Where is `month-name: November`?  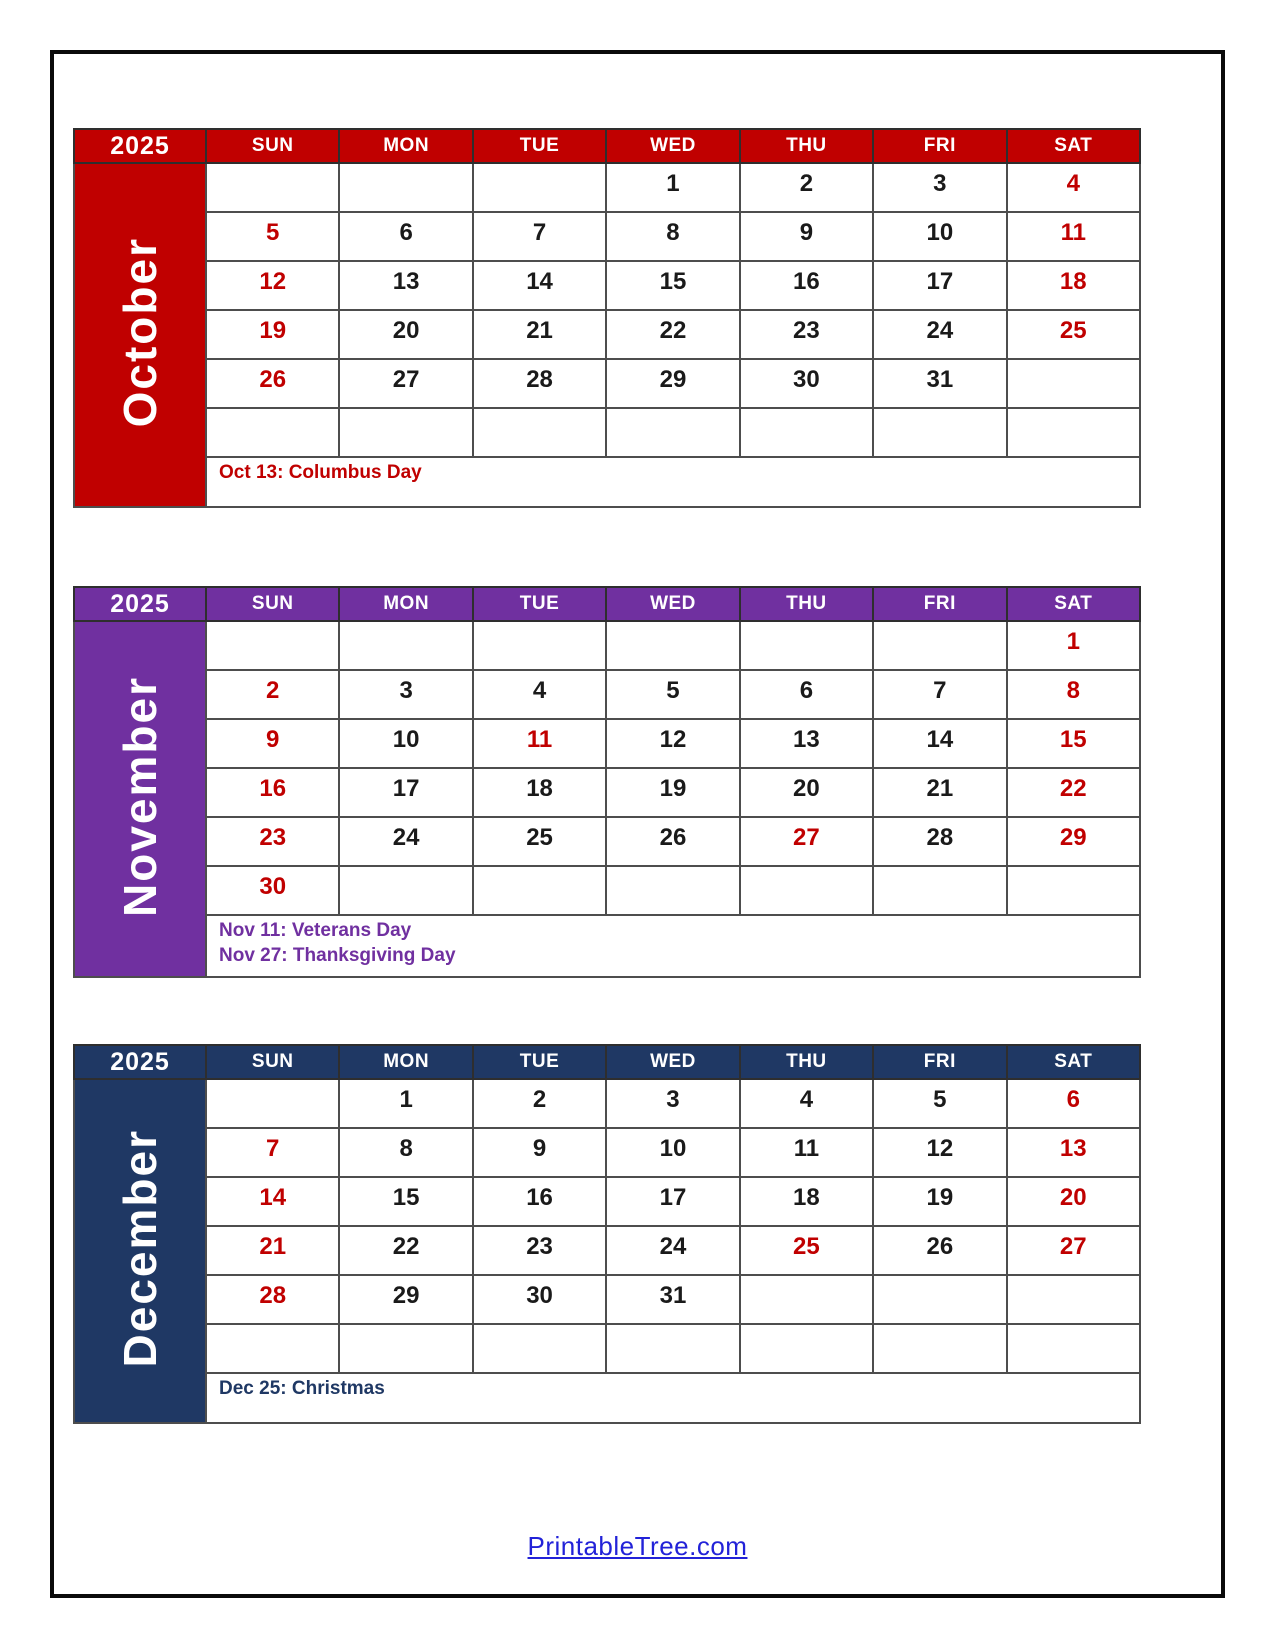 month-name: November is located at coordinates (140, 796).